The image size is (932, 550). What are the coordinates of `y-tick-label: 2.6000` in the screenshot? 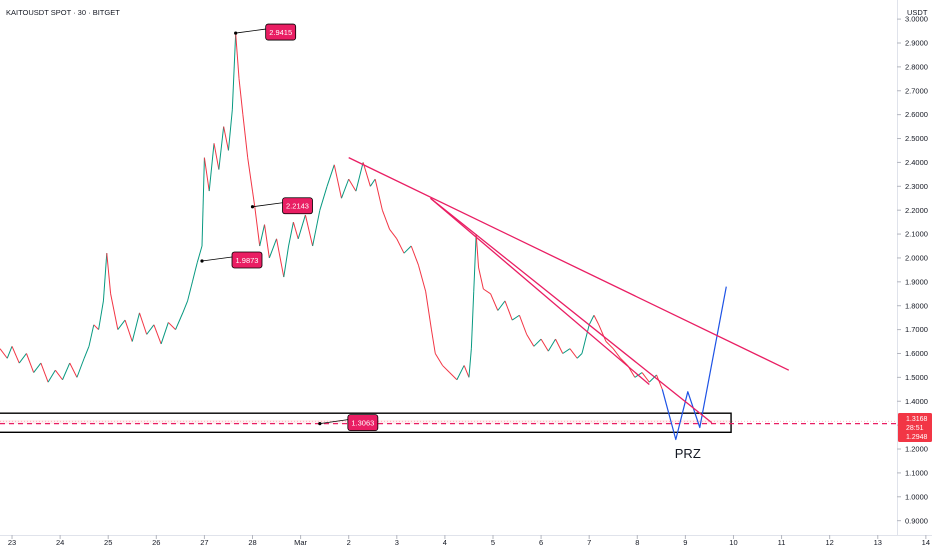 It's located at (916, 114).